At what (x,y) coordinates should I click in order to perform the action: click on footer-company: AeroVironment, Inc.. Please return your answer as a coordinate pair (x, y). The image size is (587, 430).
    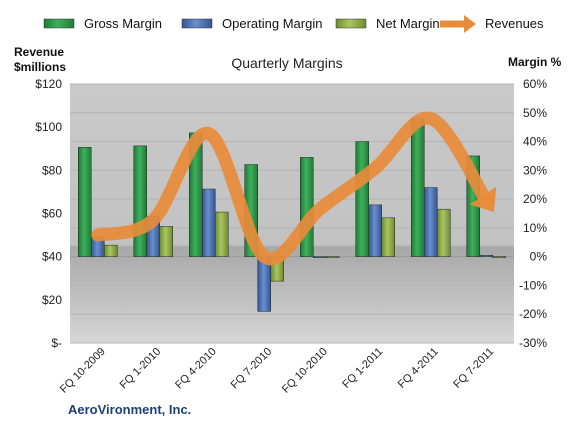
    Looking at the image, I should click on (129, 409).